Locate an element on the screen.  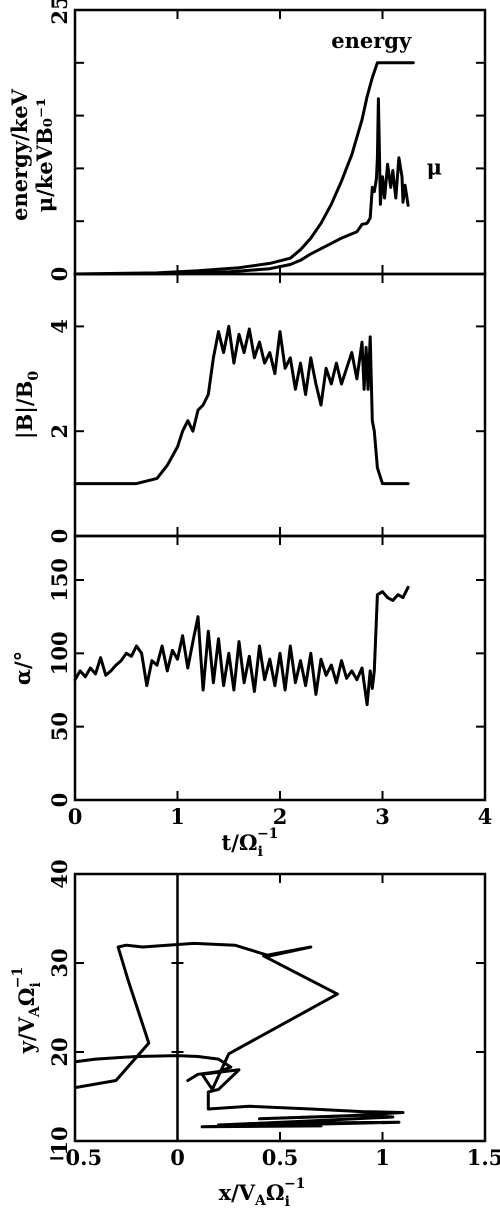
y-tick-label: 50 is located at coordinates (59, 726).